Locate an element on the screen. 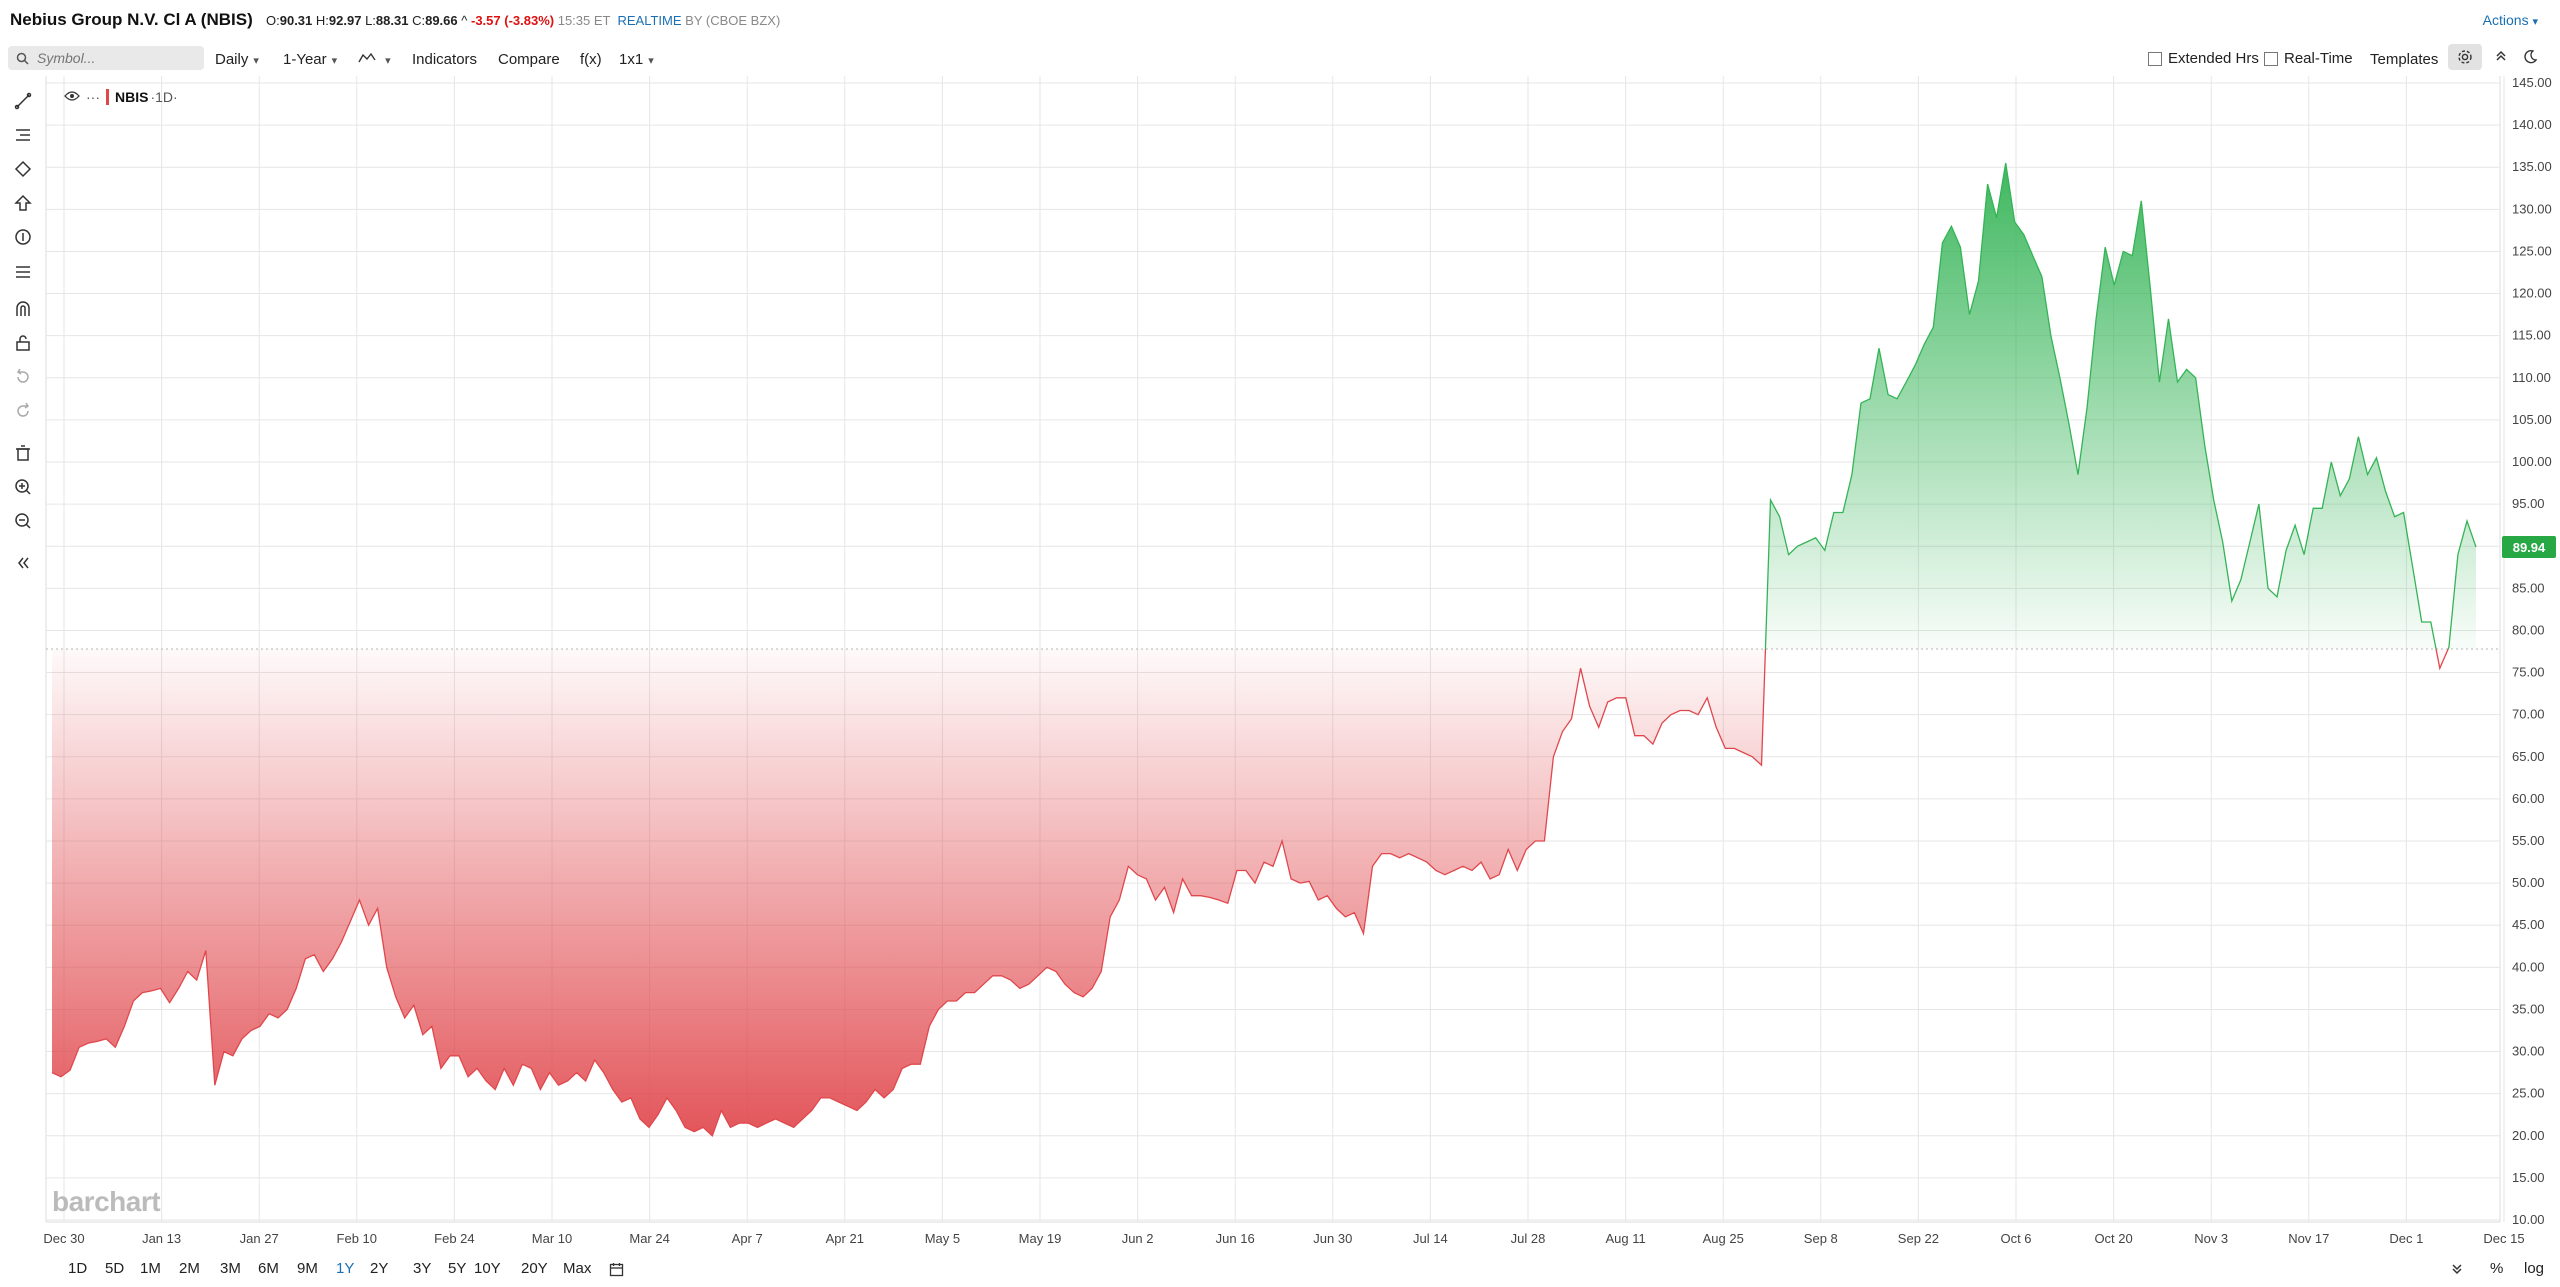  range-1d: 1D is located at coordinates (78, 1268).